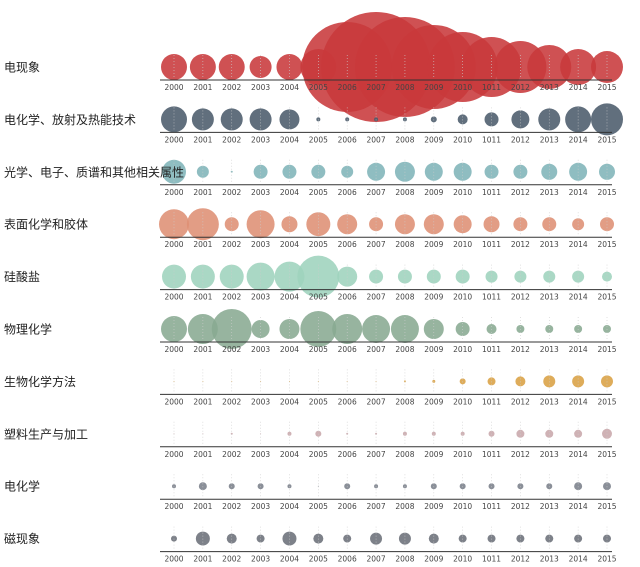 This screenshot has width=640, height=567. Describe the element at coordinates (22, 486) in the screenshot. I see `row-label: 电化学` at that location.